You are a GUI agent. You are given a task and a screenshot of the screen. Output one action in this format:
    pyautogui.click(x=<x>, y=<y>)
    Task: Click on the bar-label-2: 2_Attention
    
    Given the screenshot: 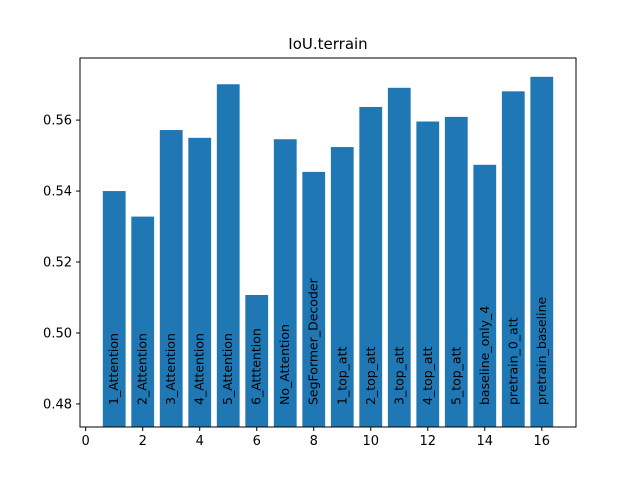 What is the action you would take?
    pyautogui.click(x=142, y=369)
    